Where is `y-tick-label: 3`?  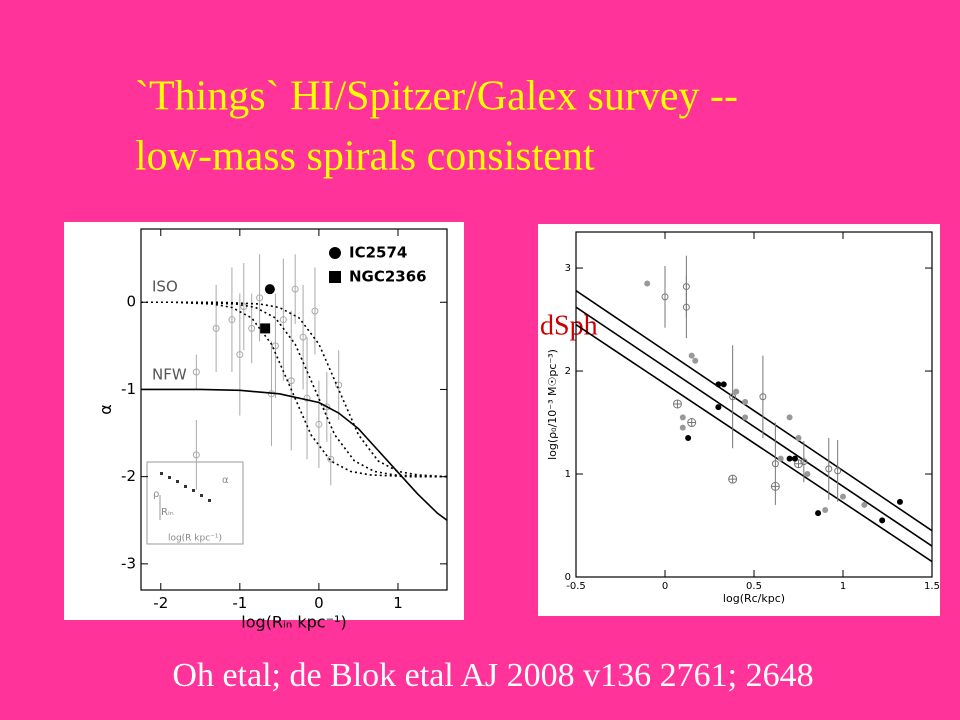
y-tick-label: 3 is located at coordinates (568, 268).